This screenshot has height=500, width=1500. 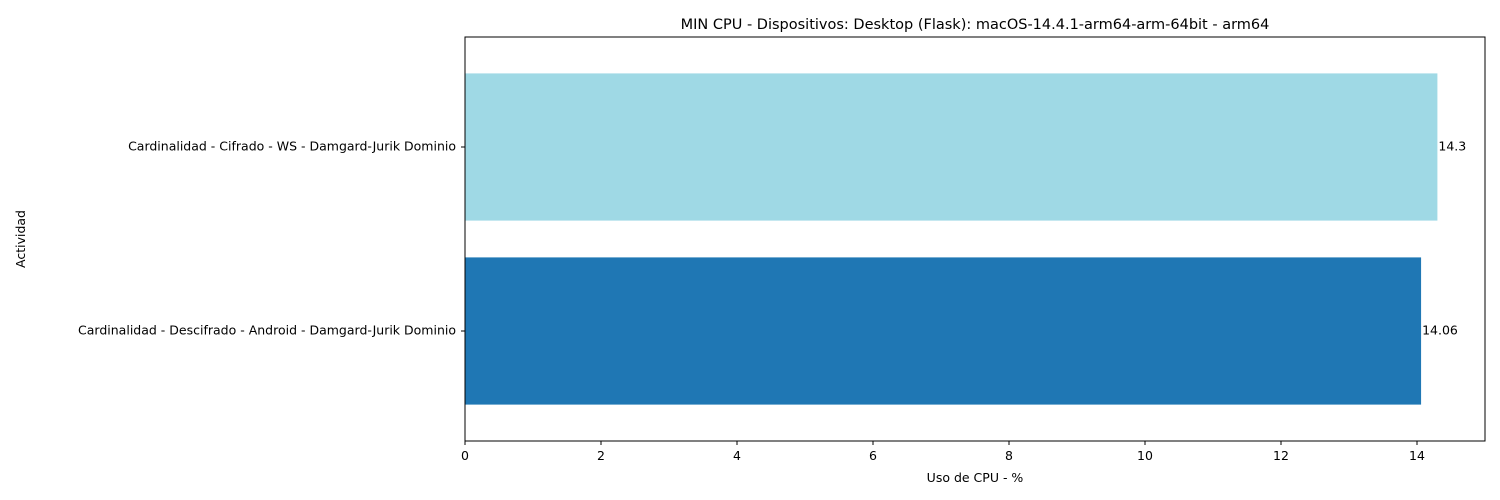 I want to click on bar-value-label: 14.06, so click(x=1440, y=330).